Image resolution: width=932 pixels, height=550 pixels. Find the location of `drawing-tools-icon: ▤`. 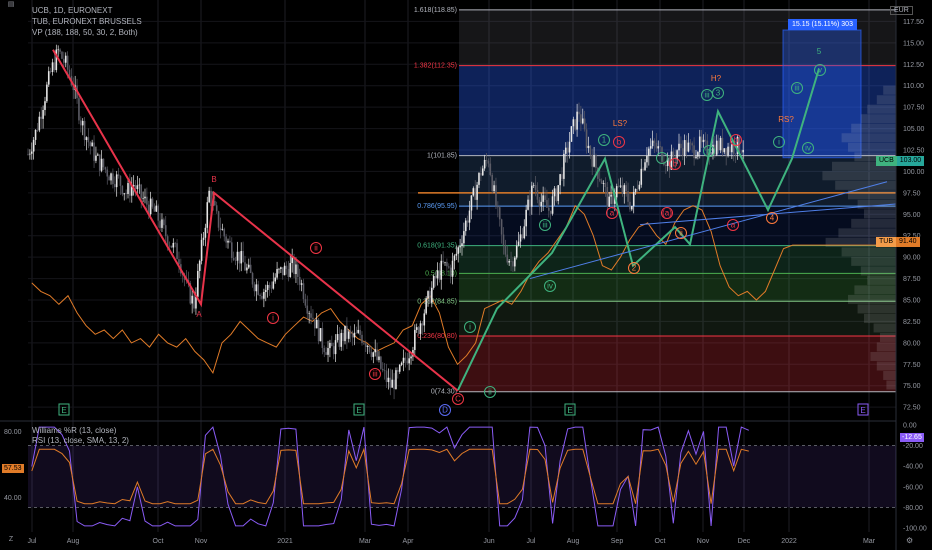

drawing-tools-icon: ▤ is located at coordinates (11, 4).